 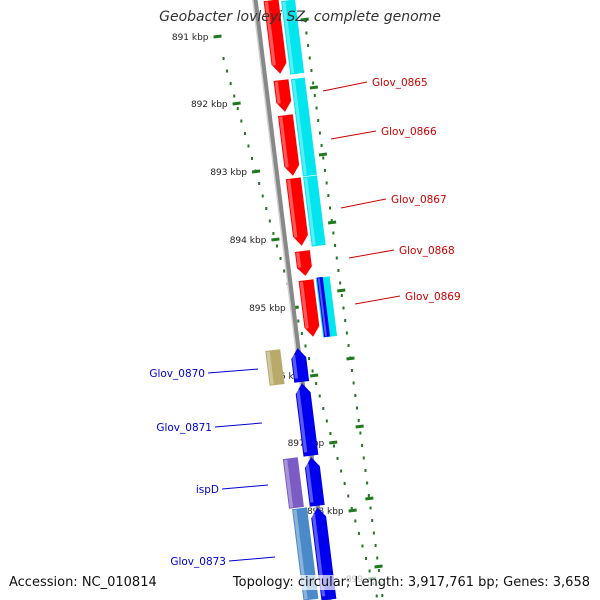 I want to click on forward-cds-bar, so click(x=303, y=127).